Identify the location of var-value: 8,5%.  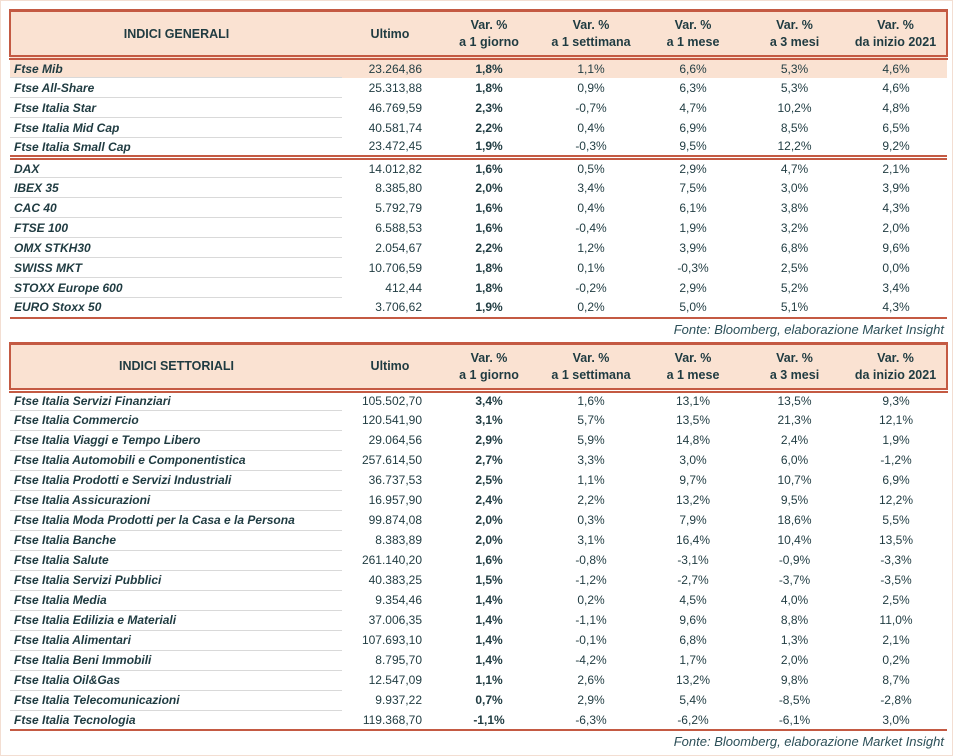
(794, 127).